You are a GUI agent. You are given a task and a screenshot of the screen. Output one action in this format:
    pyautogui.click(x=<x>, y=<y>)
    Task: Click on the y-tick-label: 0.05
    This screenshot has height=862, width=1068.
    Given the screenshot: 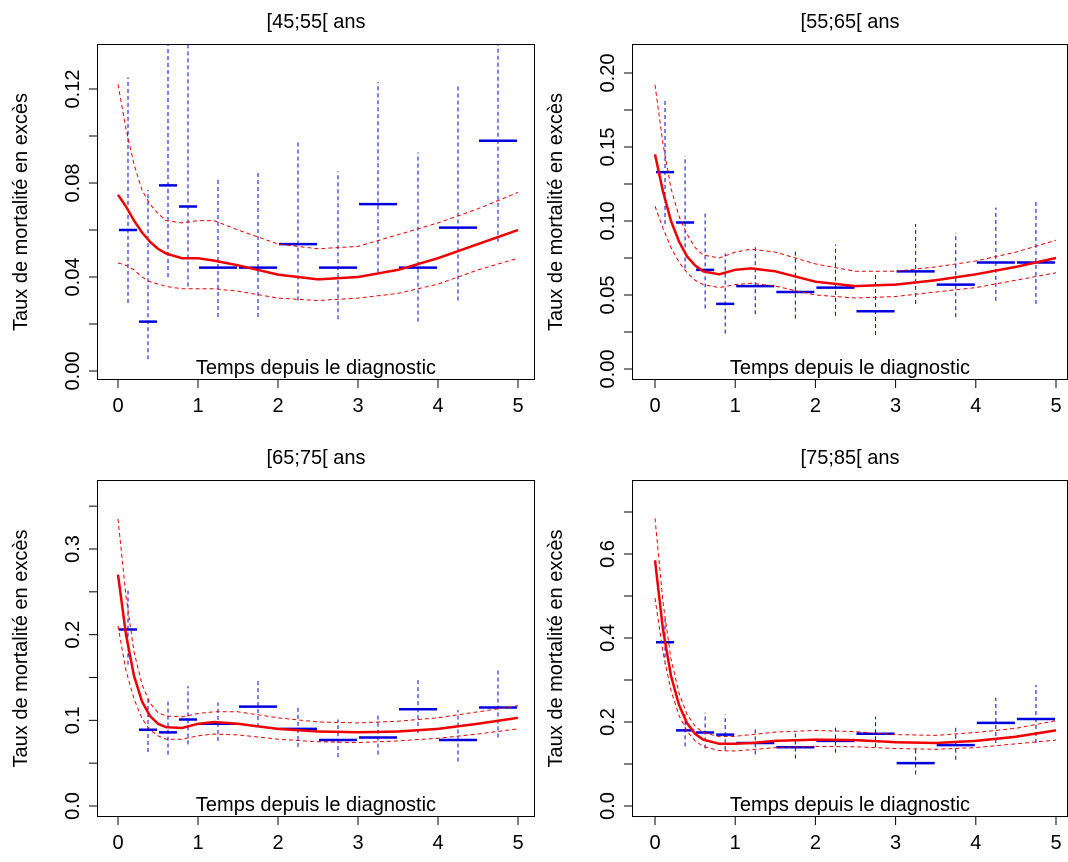 What is the action you would take?
    pyautogui.click(x=608, y=295)
    